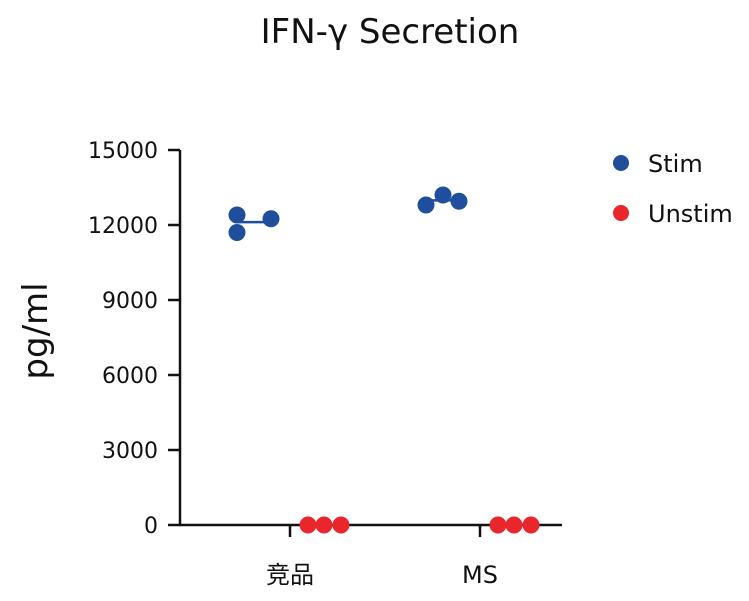 The width and height of the screenshot is (749, 601). What do you see at coordinates (390, 32) in the screenshot?
I see `chart-title: IFN-γ Secretion` at bounding box center [390, 32].